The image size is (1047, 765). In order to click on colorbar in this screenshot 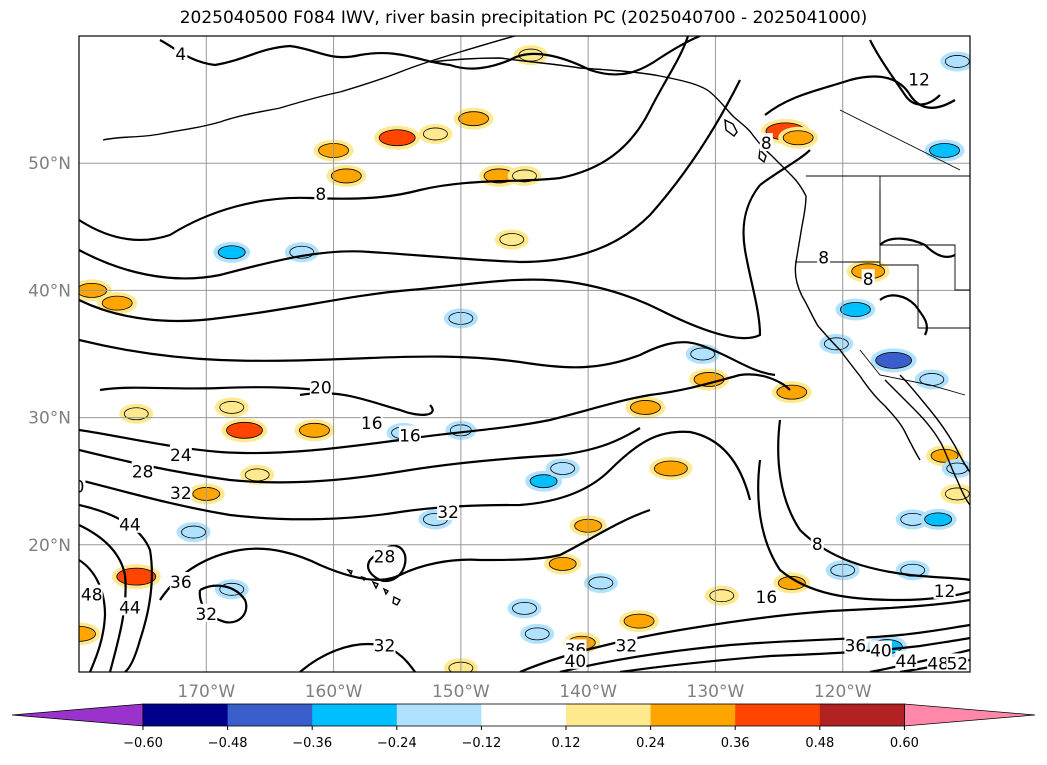, I will do `click(523, 715)`.